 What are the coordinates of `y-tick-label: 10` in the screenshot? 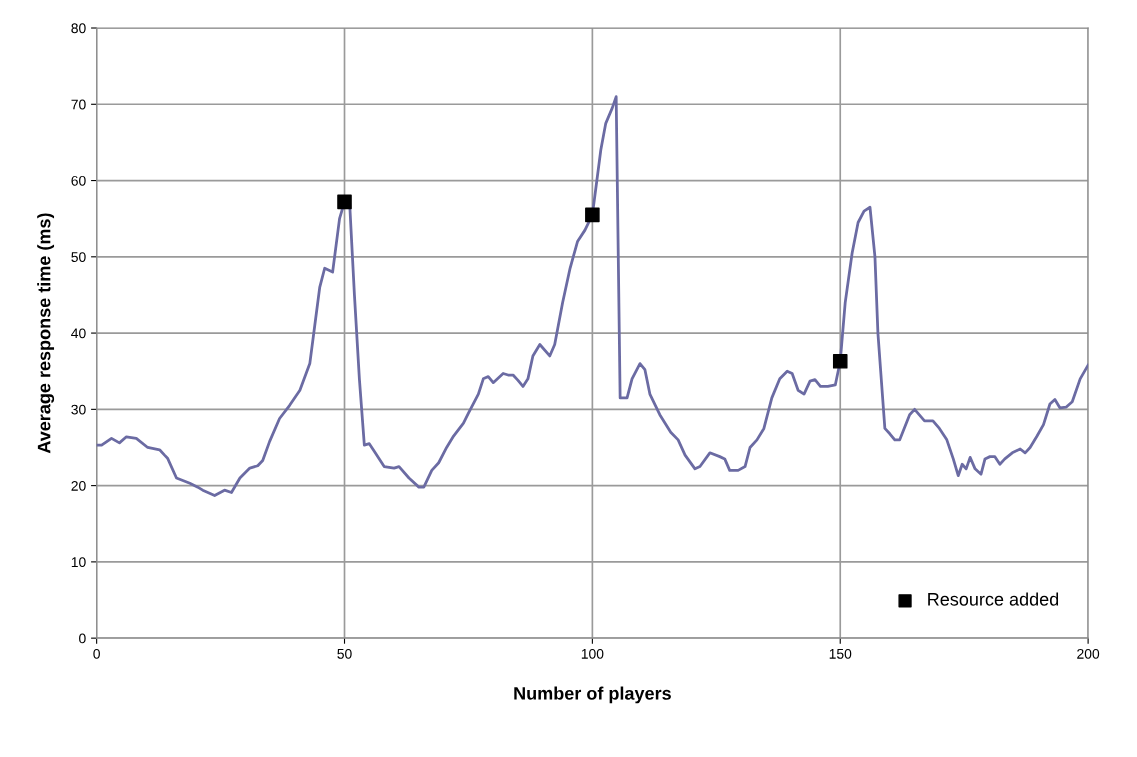 It's located at (78, 562).